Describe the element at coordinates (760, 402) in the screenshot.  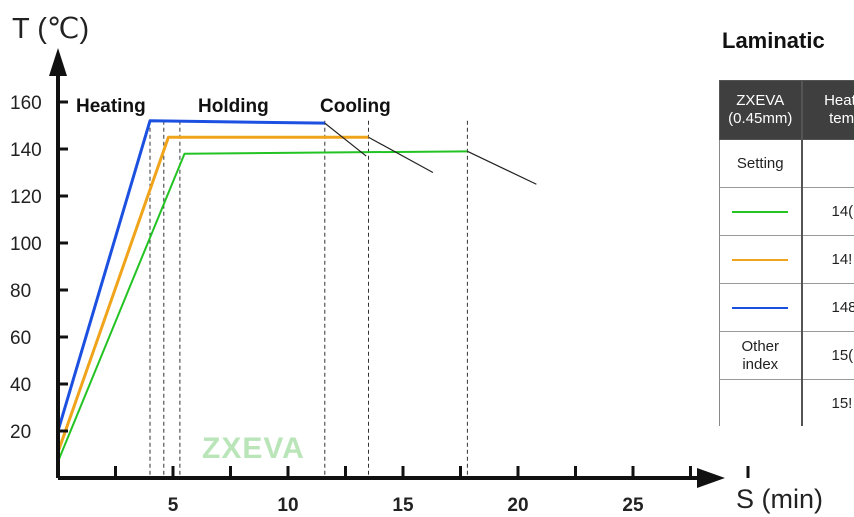
I see `row-label` at that location.